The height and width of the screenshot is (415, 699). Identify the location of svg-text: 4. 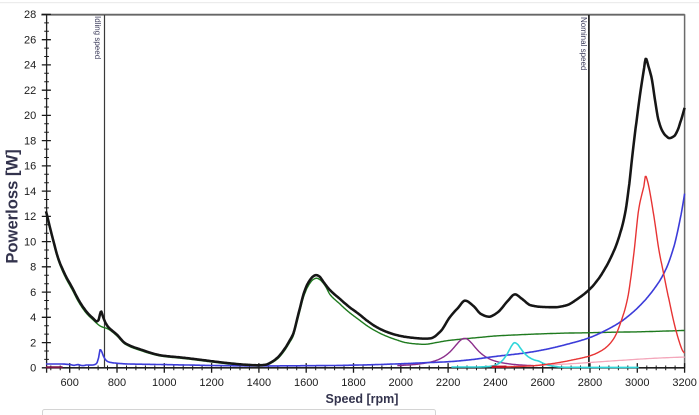
(33, 318).